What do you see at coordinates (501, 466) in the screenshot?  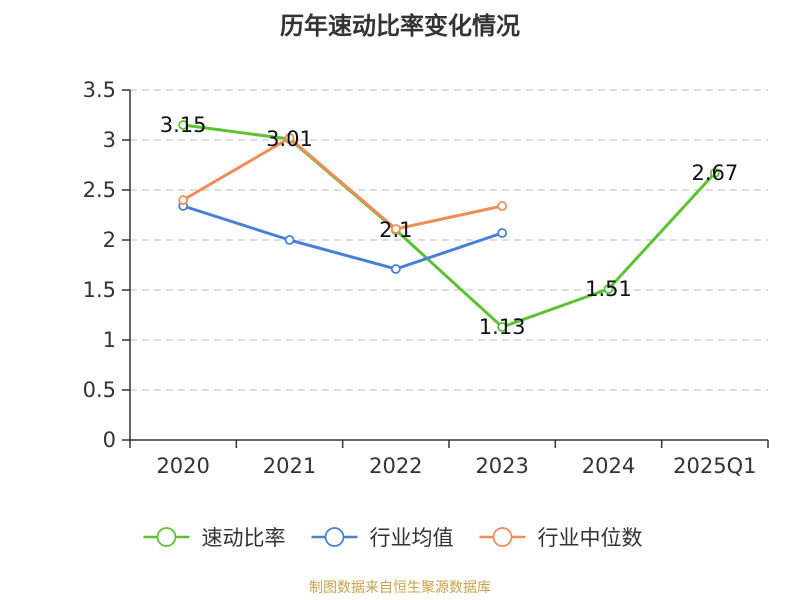 I see `x-tick-label: 2023` at bounding box center [501, 466].